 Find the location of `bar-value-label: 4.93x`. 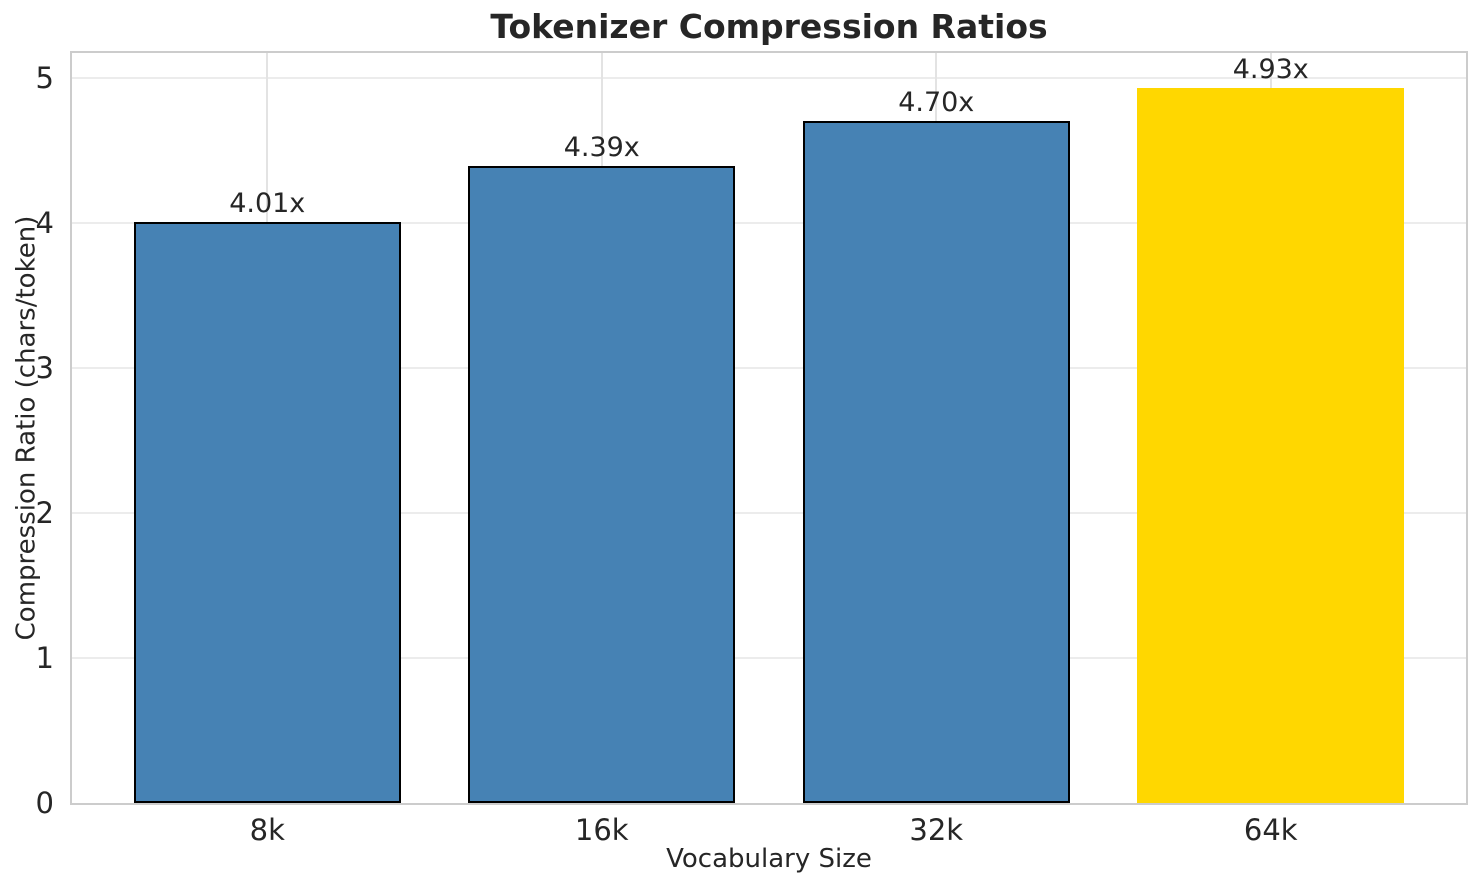

bar-value-label: 4.93x is located at coordinates (1270, 69).